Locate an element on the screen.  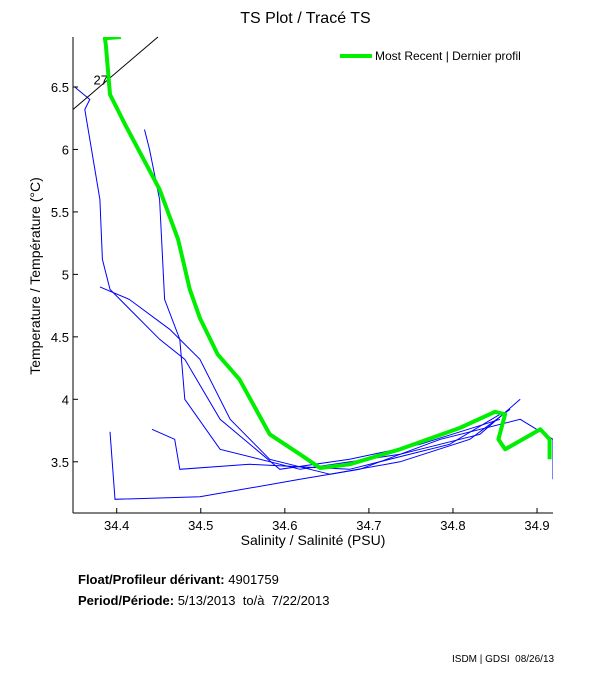
y-axis-label: Temperature / Température (°C) is located at coordinates (35, 276).